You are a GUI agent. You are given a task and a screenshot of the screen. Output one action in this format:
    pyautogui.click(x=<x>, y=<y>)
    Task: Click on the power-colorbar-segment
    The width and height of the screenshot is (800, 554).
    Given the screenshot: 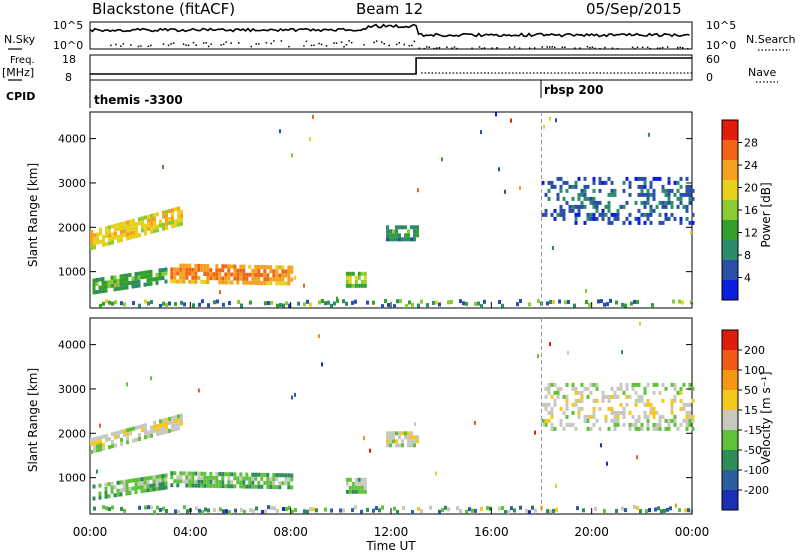 What is the action you would take?
    pyautogui.click(x=730, y=290)
    